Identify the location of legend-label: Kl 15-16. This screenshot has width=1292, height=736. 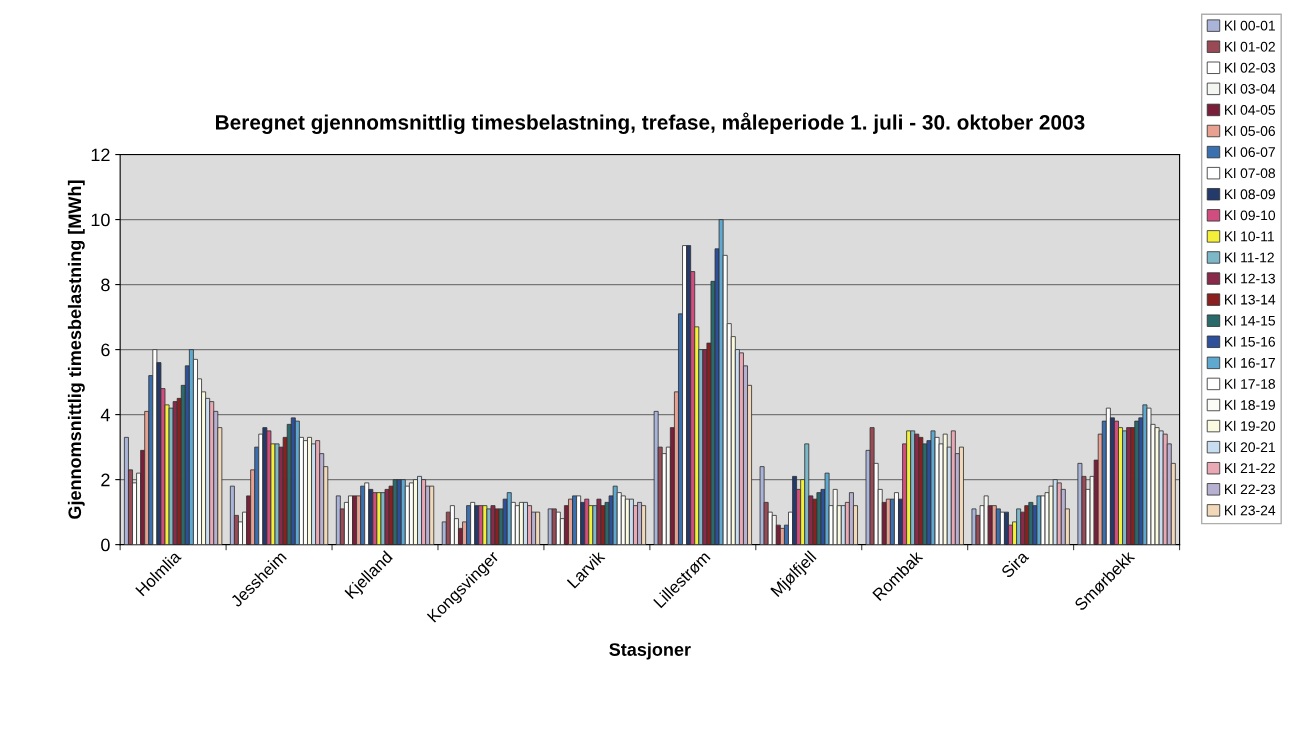
(1250, 341).